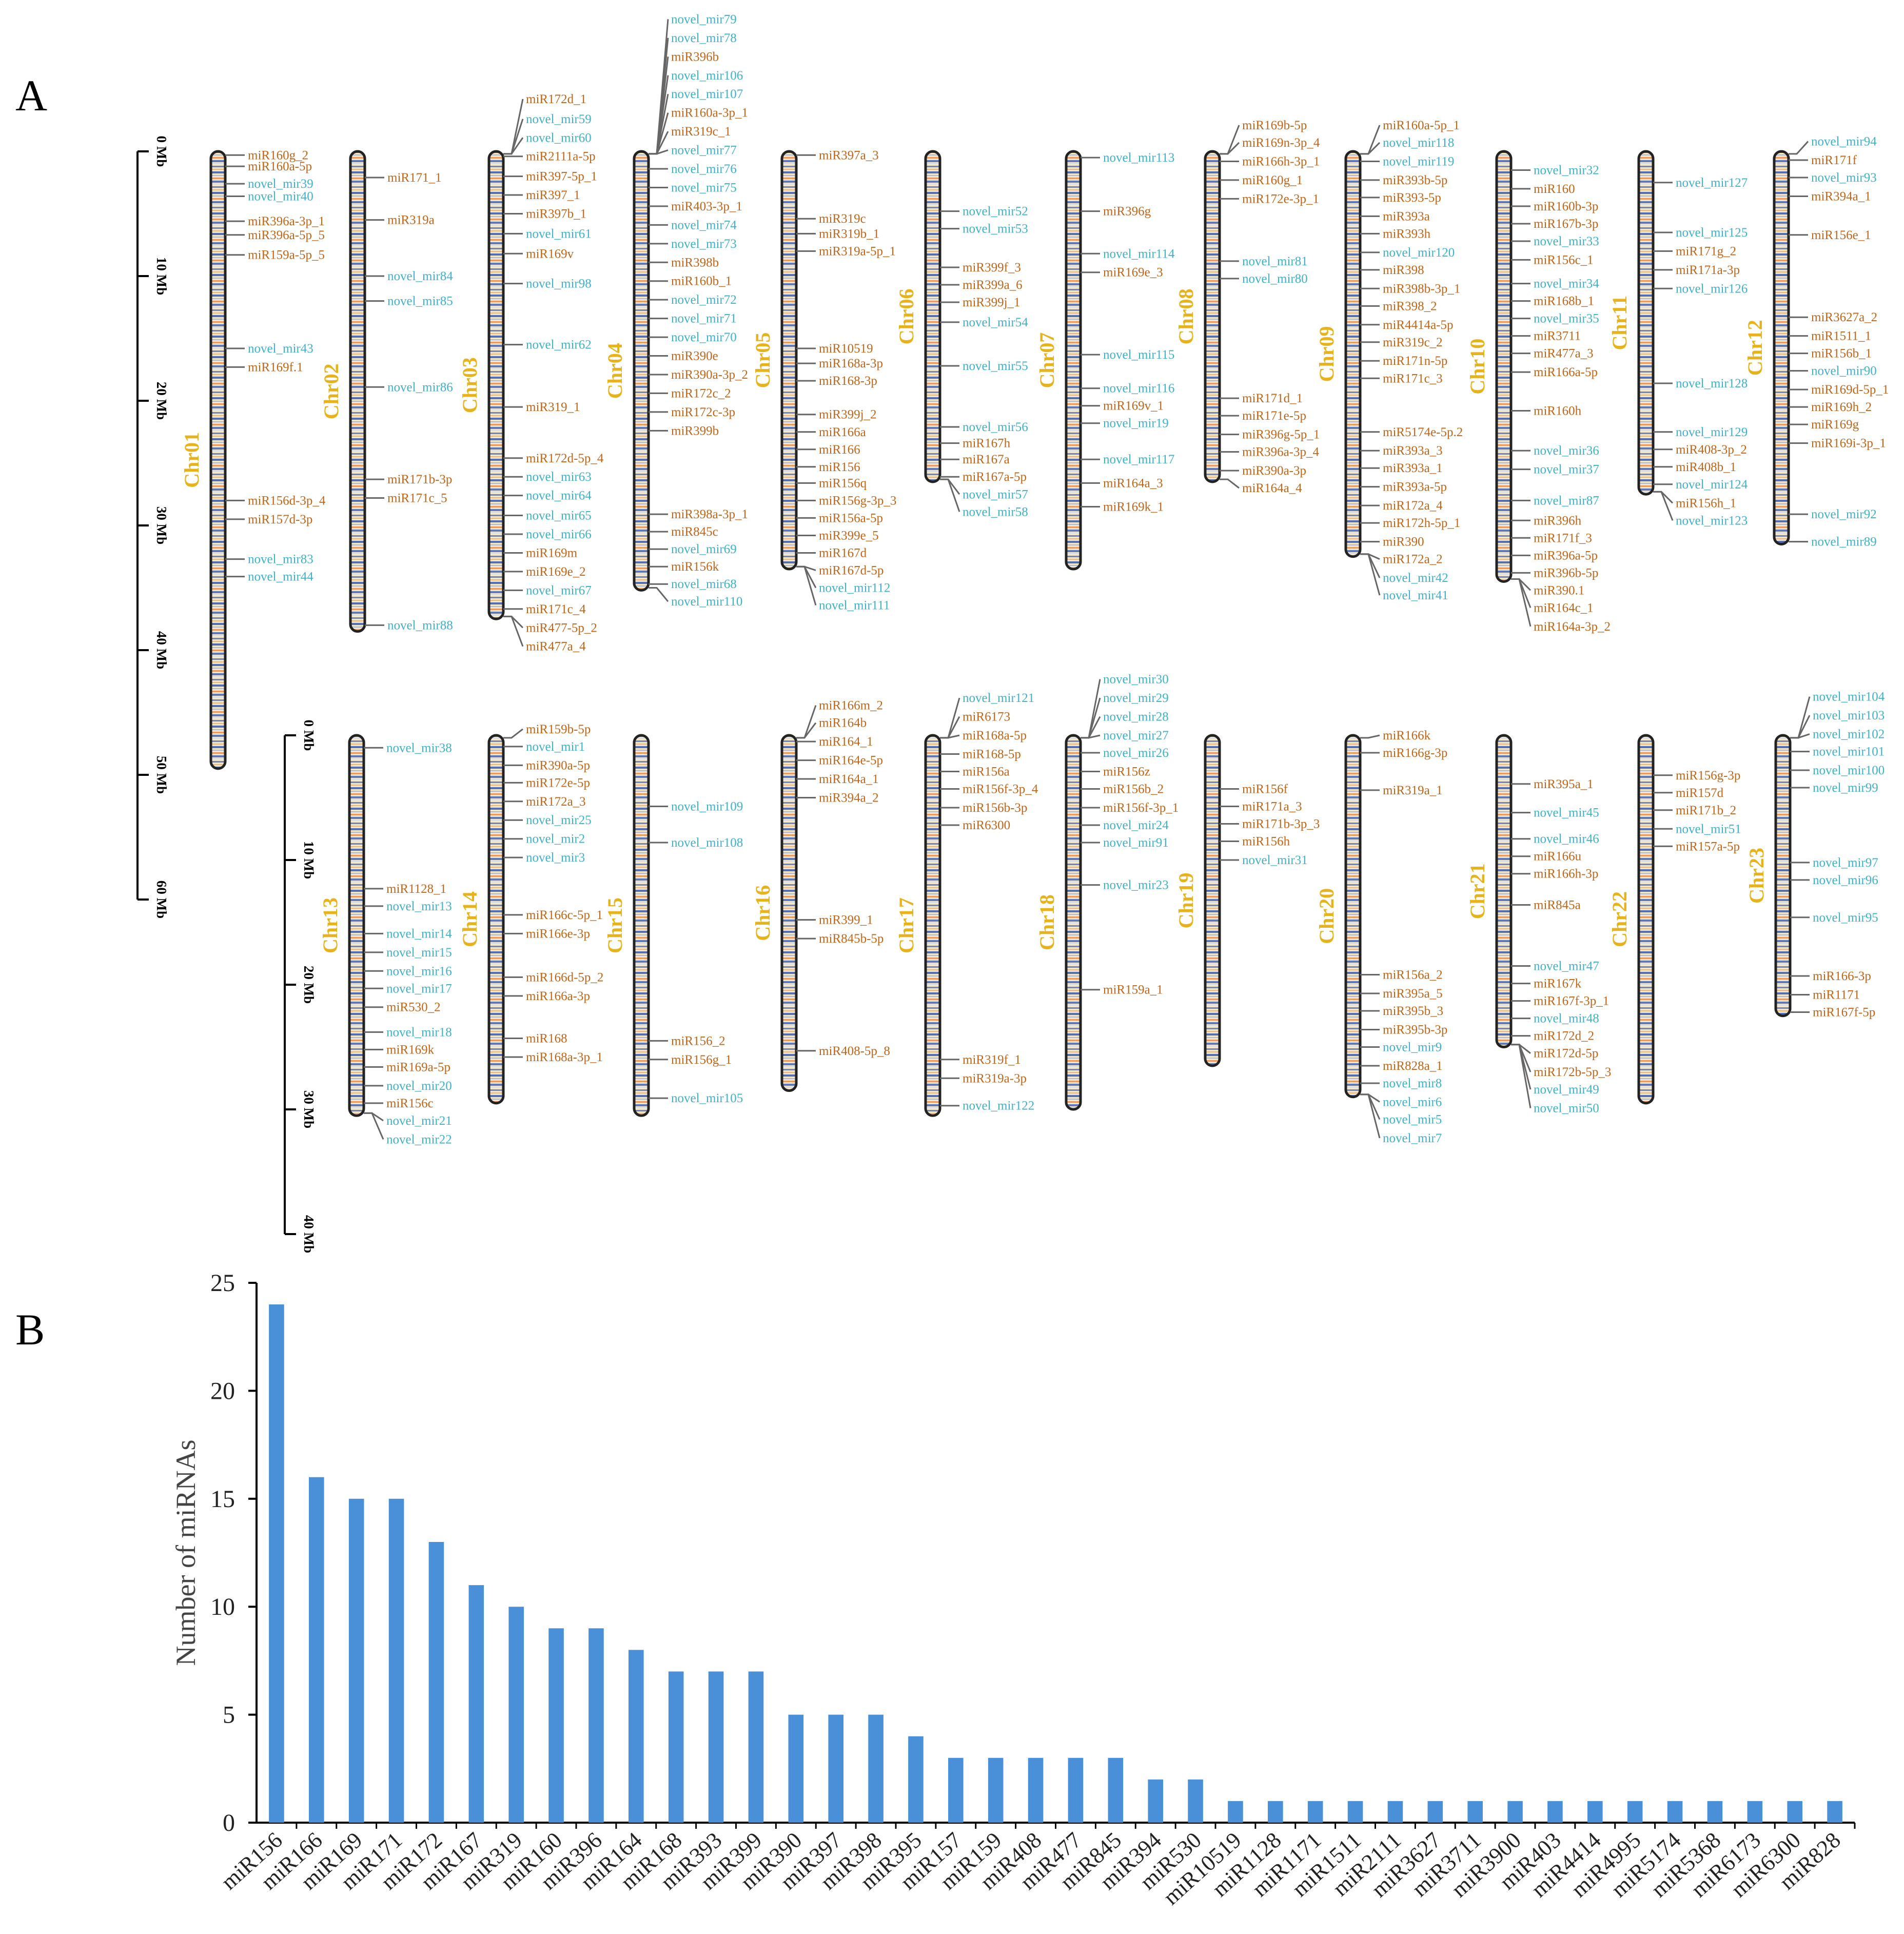 The image size is (1904, 1934). I want to click on chromosome-label: Chr21, so click(1477, 891).